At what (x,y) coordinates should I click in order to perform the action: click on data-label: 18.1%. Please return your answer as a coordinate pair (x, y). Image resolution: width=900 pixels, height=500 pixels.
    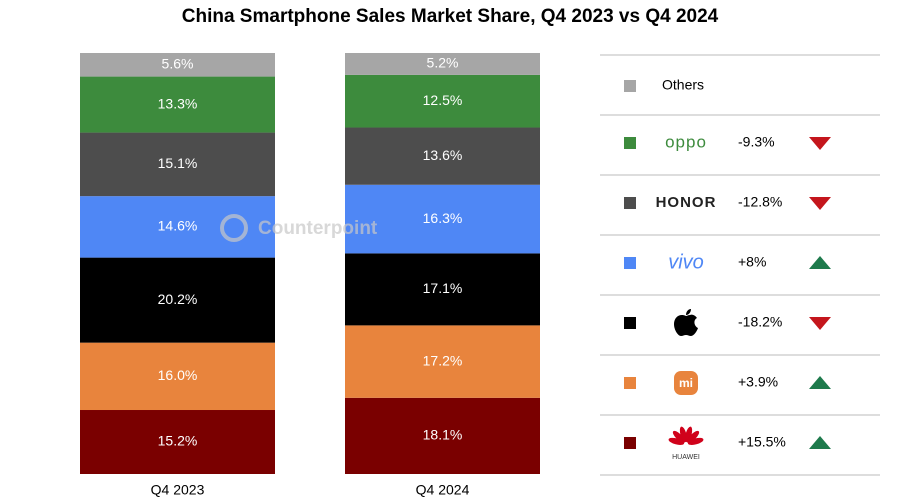
    Looking at the image, I should click on (443, 435).